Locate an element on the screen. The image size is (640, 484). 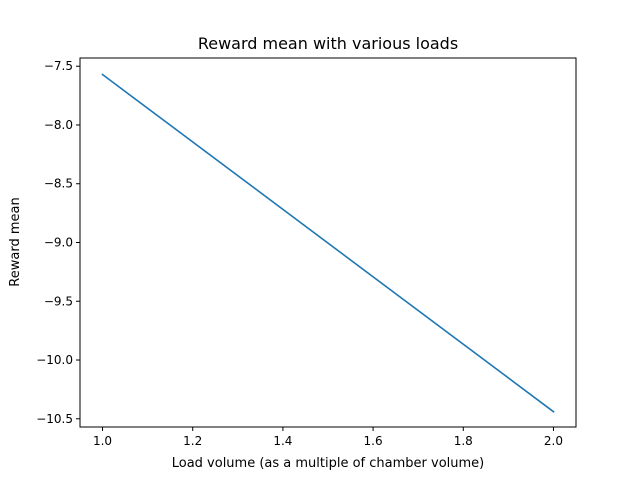
y-tick-label: −9.5 is located at coordinates (58, 301).